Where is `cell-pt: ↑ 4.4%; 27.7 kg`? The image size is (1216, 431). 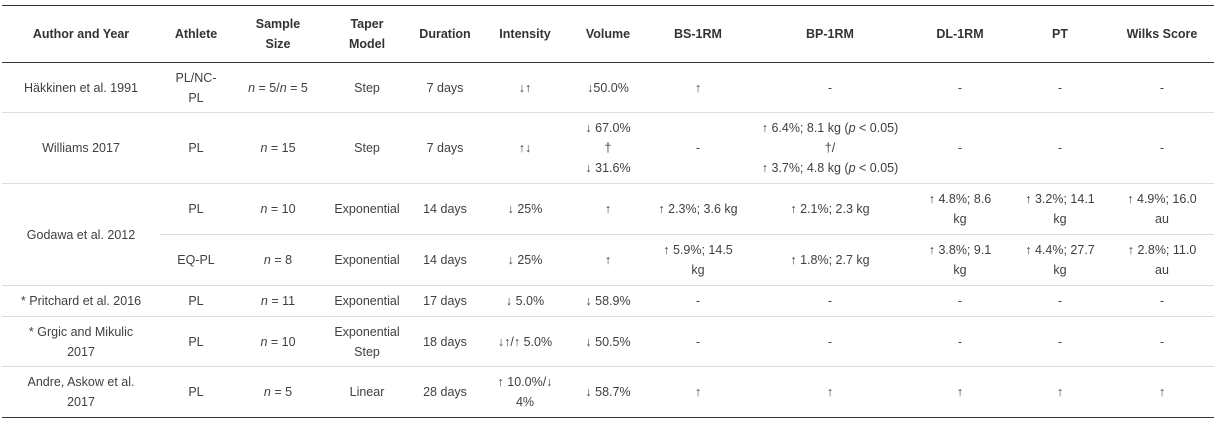
cell-pt: ↑ 4.4%; 27.7 kg is located at coordinates (1060, 260).